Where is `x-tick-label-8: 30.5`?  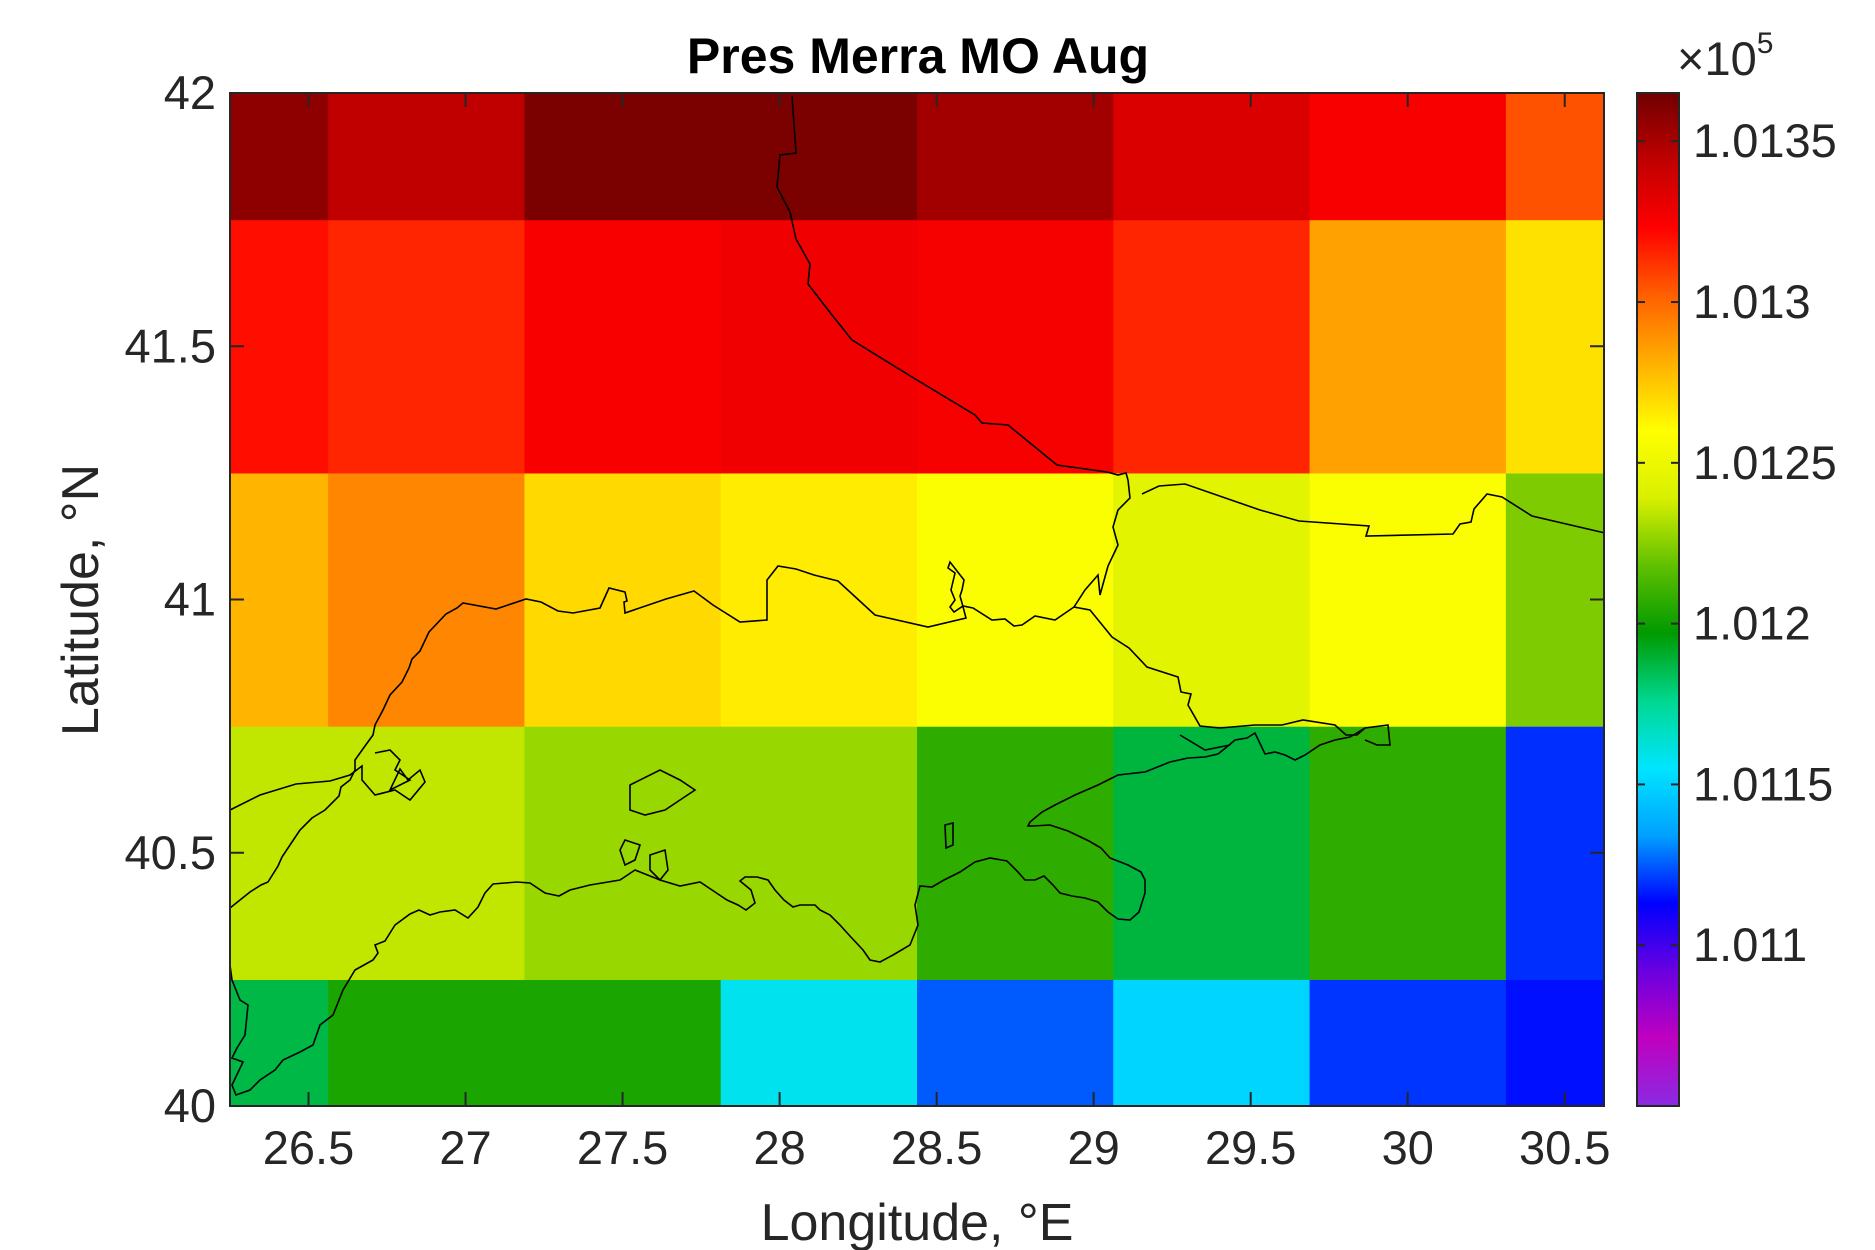
x-tick-label-8: 30.5 is located at coordinates (1564, 1147).